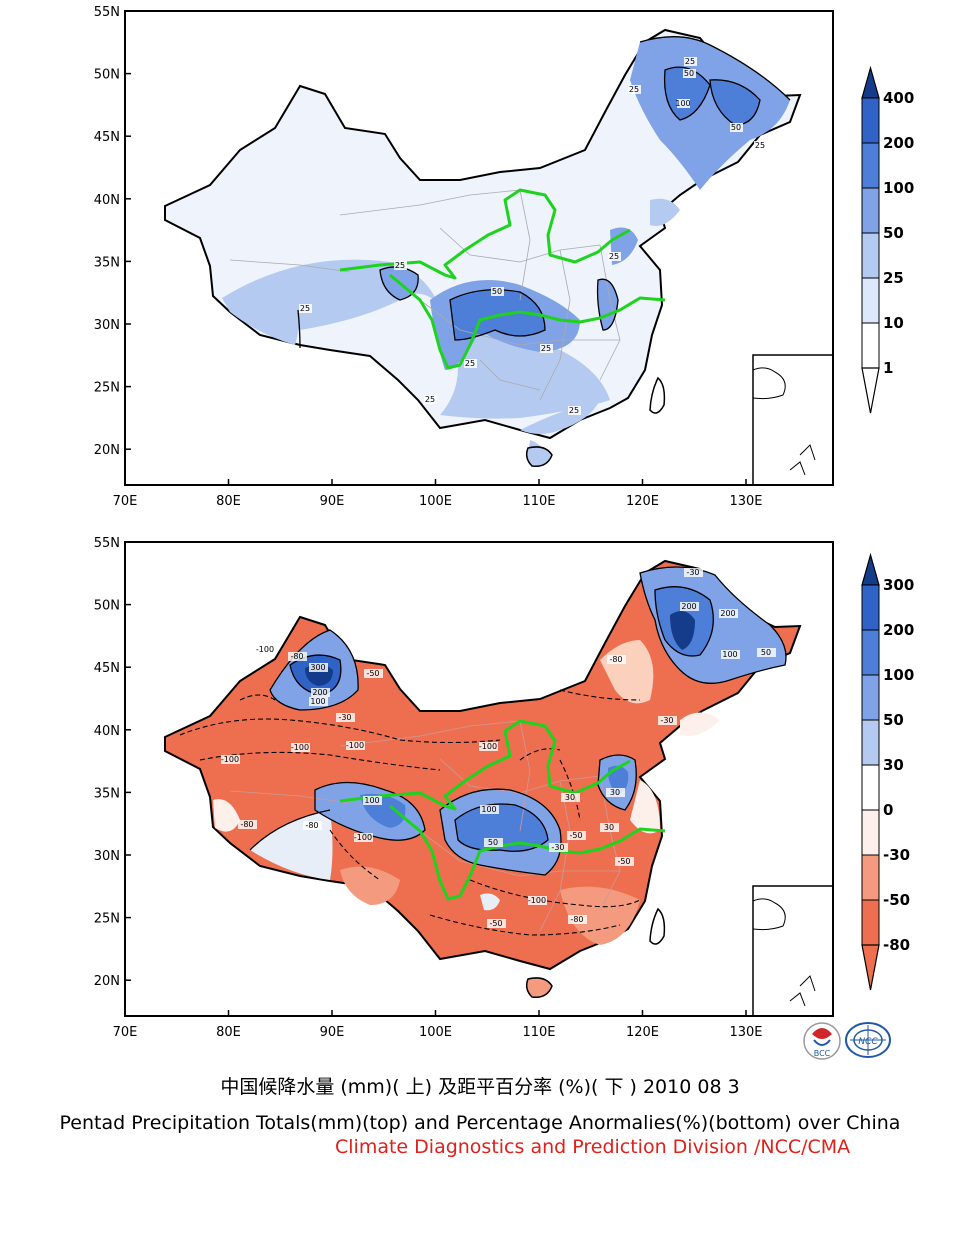 Image resolution: width=960 pixels, height=1243 pixels. Describe the element at coordinates (893, 323) in the screenshot. I see `colorbar-label: 10` at that location.